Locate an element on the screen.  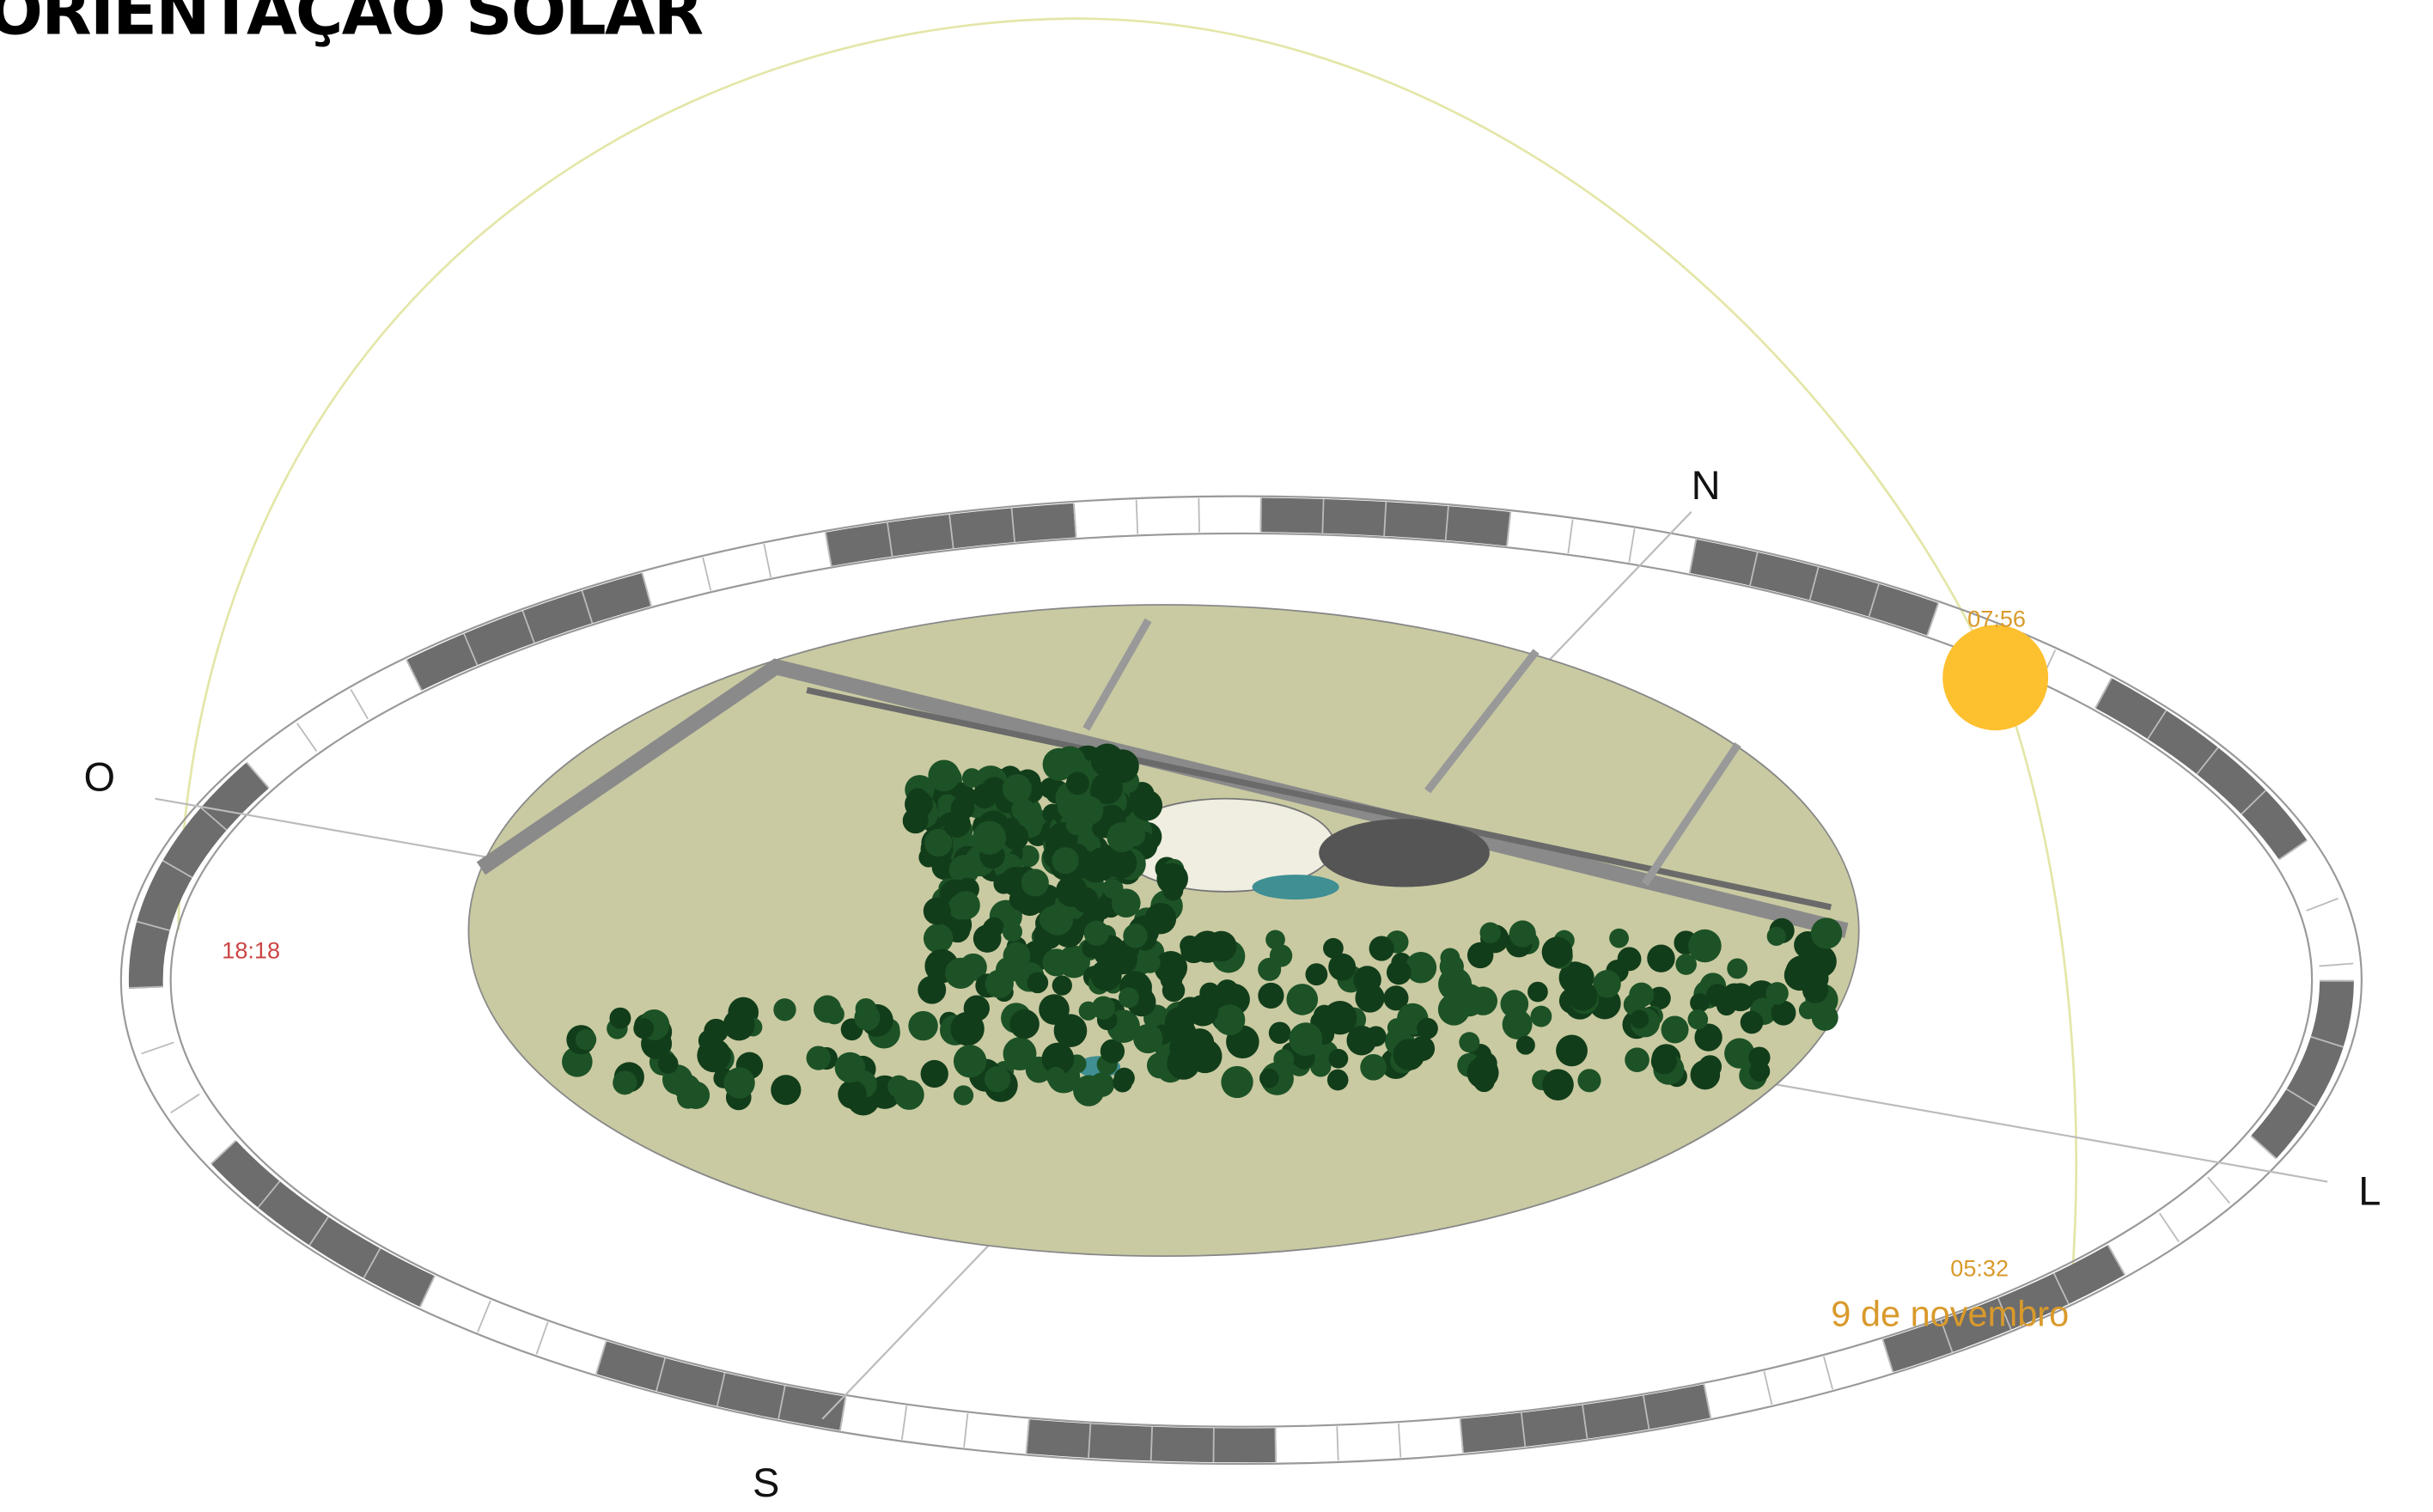
road is located at coordinates (1162, 798).